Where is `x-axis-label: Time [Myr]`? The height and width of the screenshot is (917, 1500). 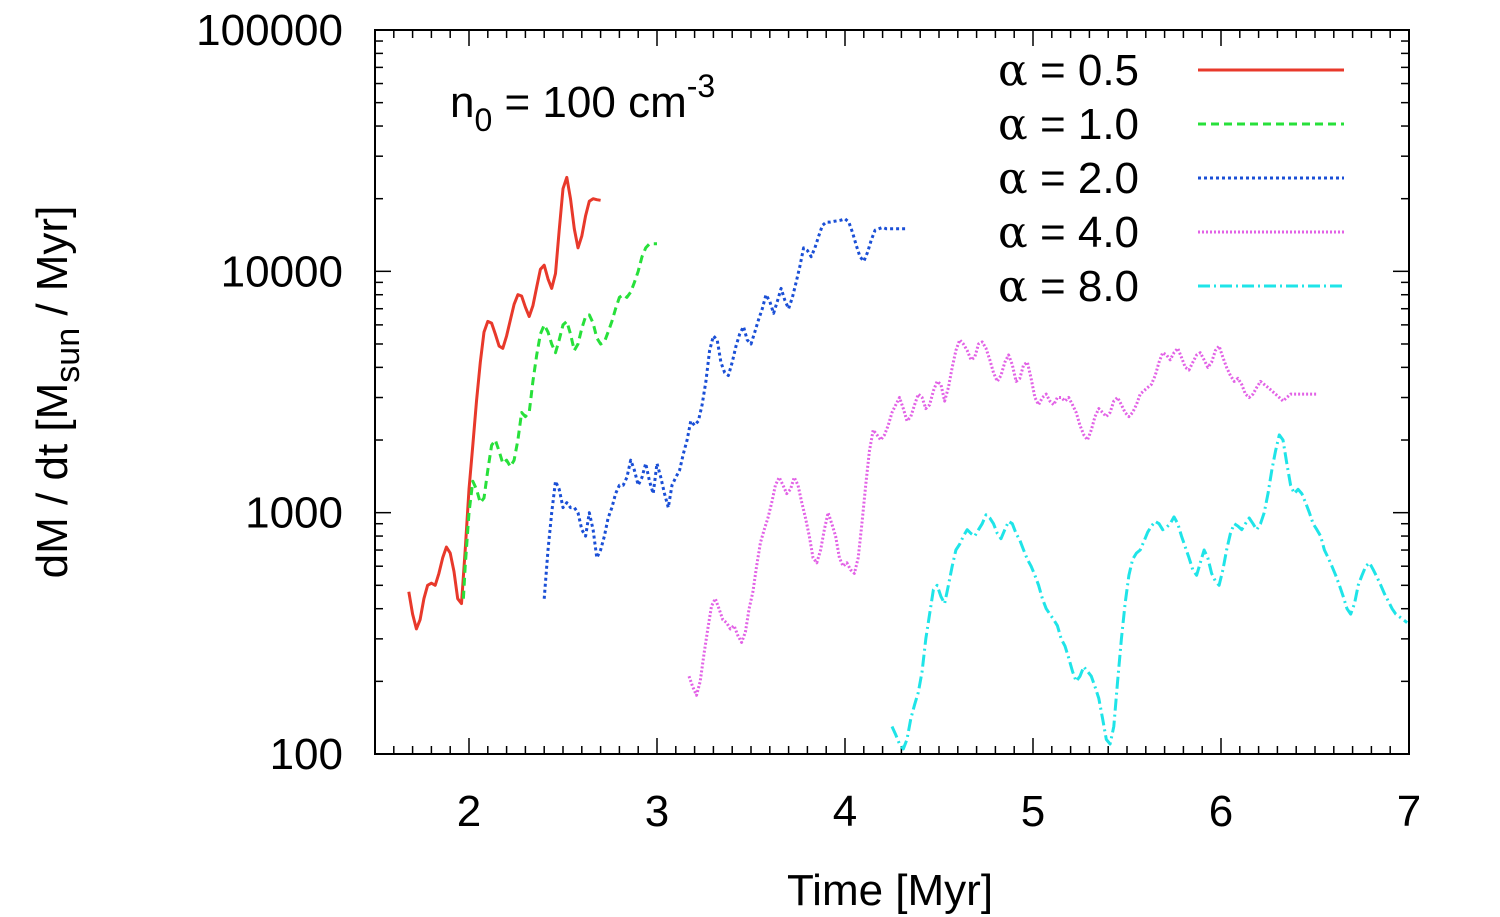 x-axis-label: Time [Myr] is located at coordinates (890, 890).